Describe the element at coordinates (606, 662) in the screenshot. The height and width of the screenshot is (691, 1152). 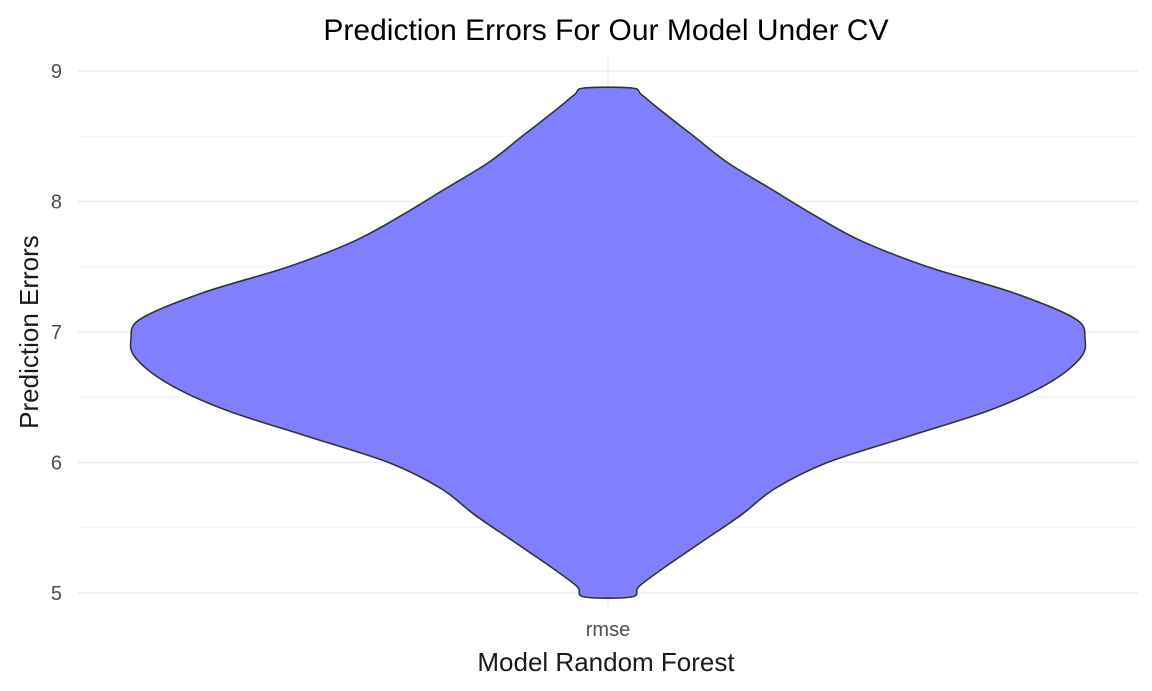
I see `x-axis-title: Model Random Forest` at that location.